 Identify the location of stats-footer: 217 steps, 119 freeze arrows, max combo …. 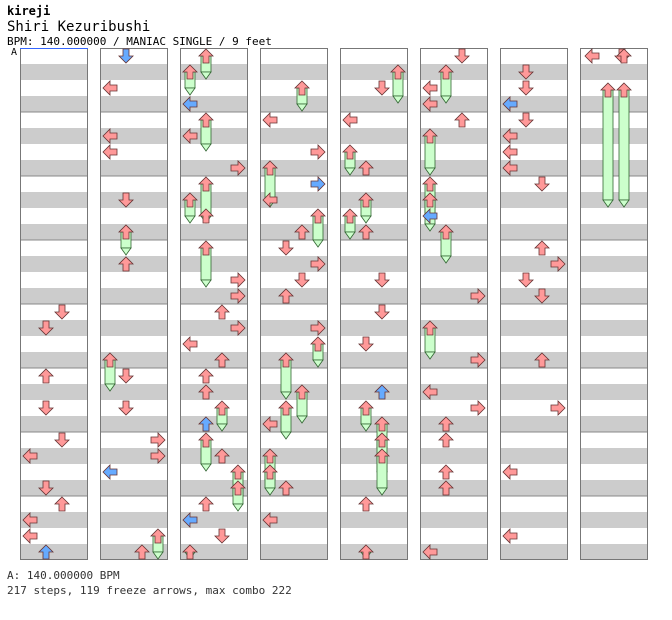
(149, 590).